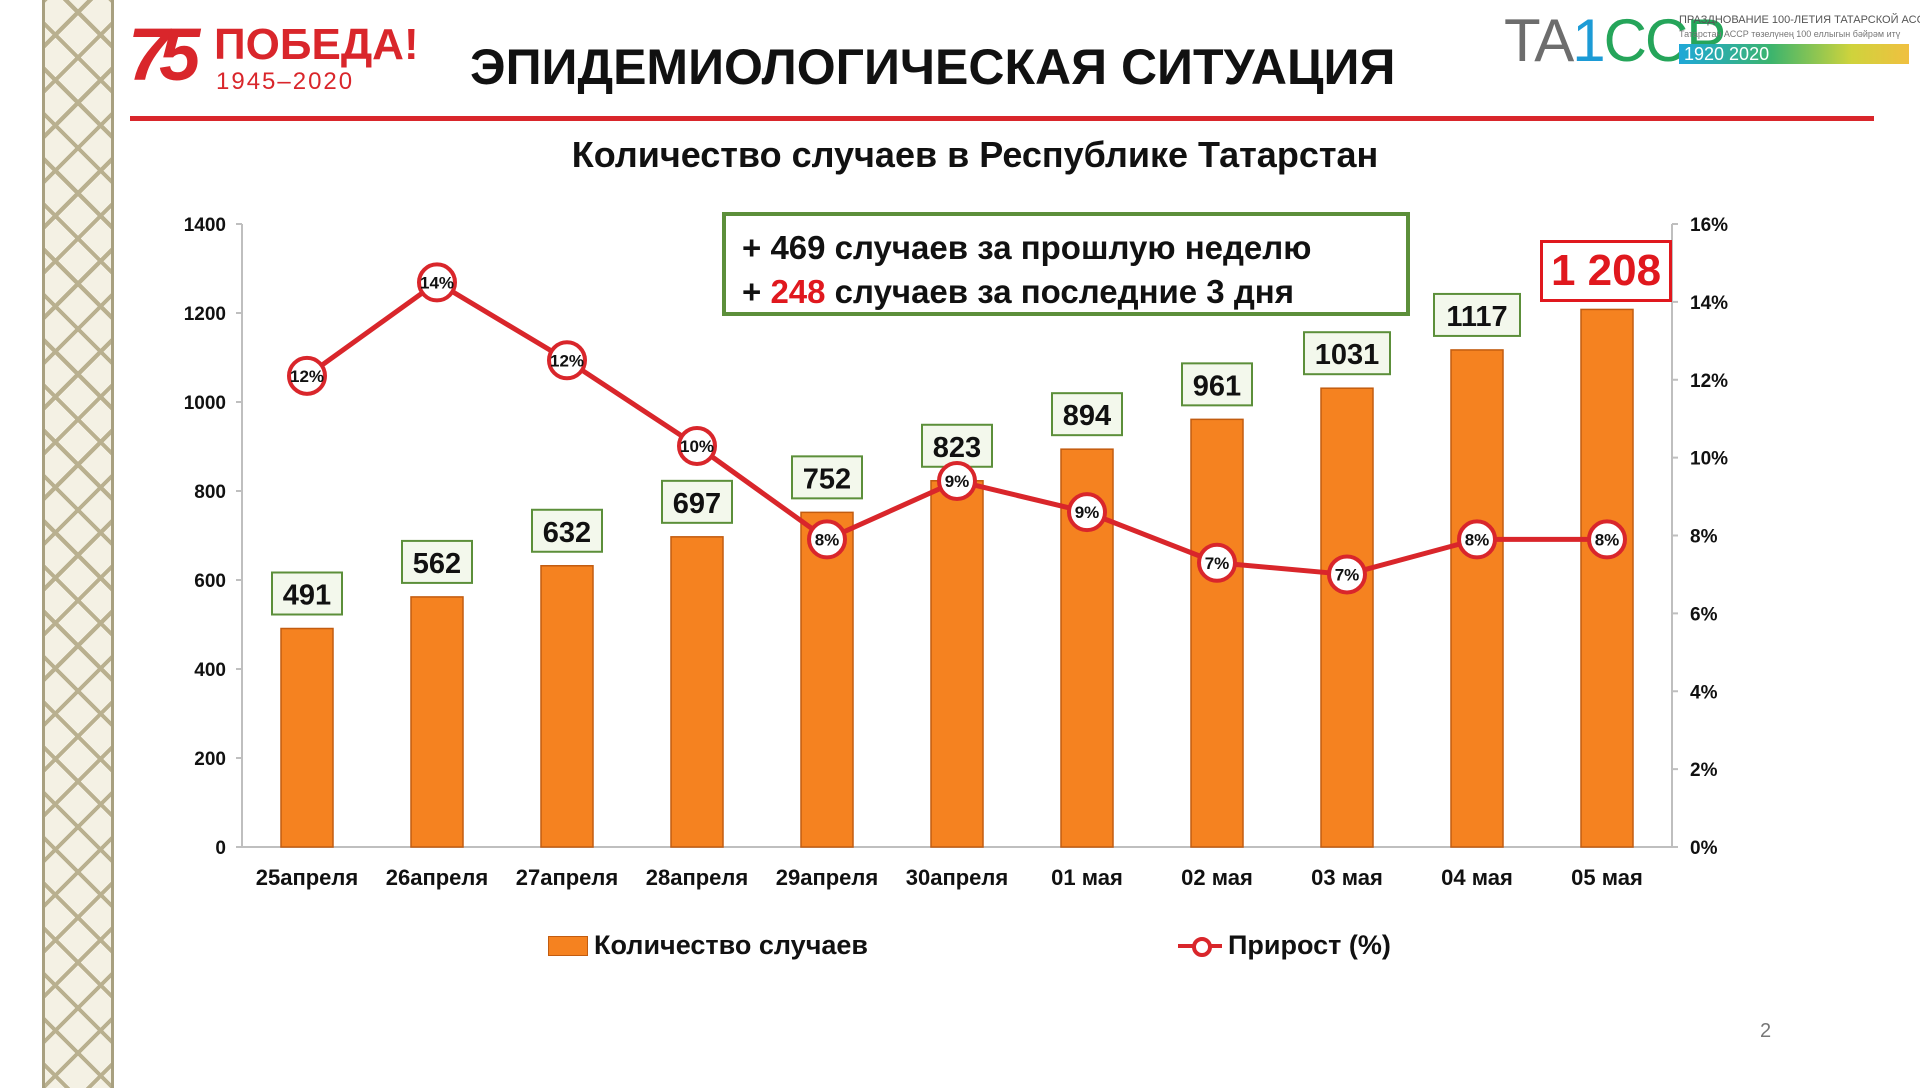  I want to click on chart-legend: Количество случаев Прирост (%), so click(960, 950).